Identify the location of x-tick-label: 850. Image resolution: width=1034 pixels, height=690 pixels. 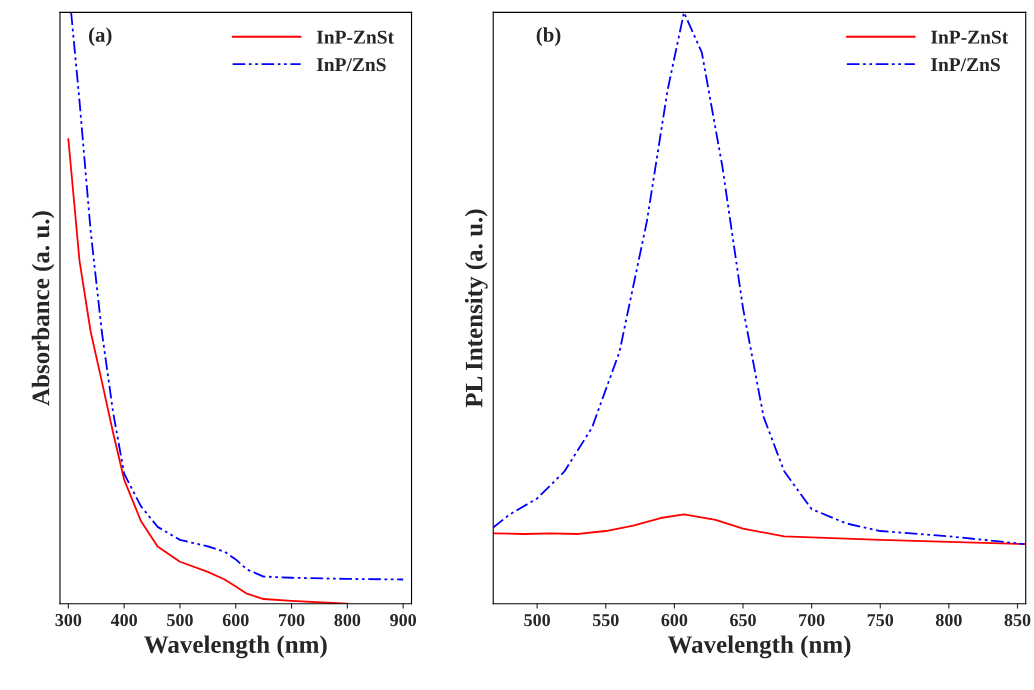
(1017, 620).